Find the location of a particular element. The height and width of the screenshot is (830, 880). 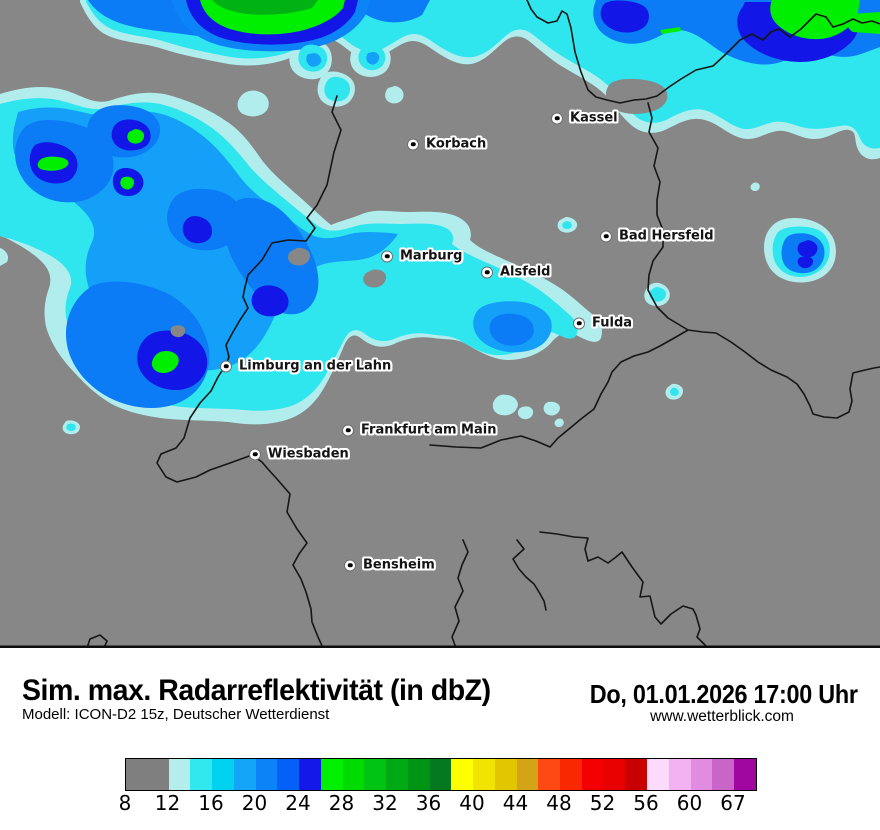

city-marker: Alsfeld is located at coordinates (516, 272).